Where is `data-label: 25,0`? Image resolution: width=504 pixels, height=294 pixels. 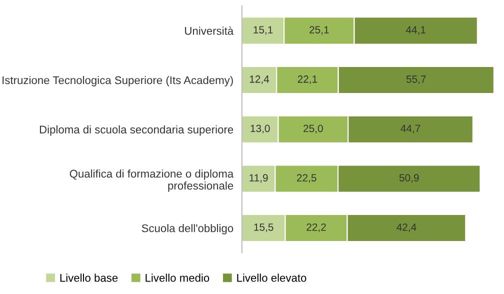
data-label: 25,0 is located at coordinates (313, 129).